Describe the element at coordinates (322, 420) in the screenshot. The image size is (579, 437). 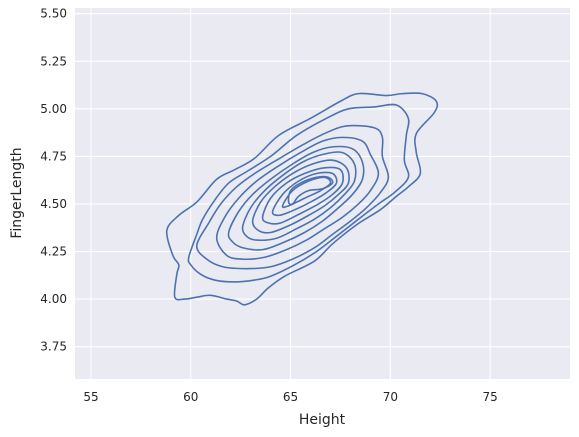
I see `x-axis-title: Height` at that location.